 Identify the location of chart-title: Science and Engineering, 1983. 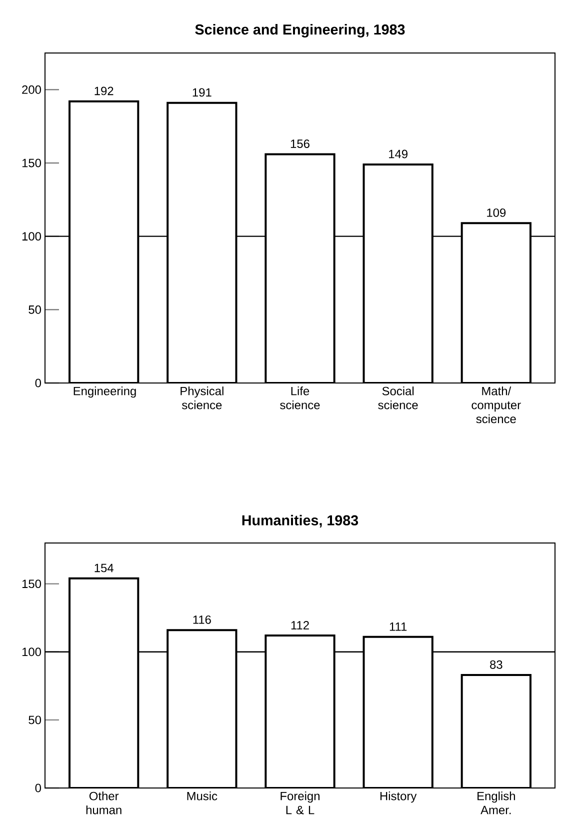
(300, 31).